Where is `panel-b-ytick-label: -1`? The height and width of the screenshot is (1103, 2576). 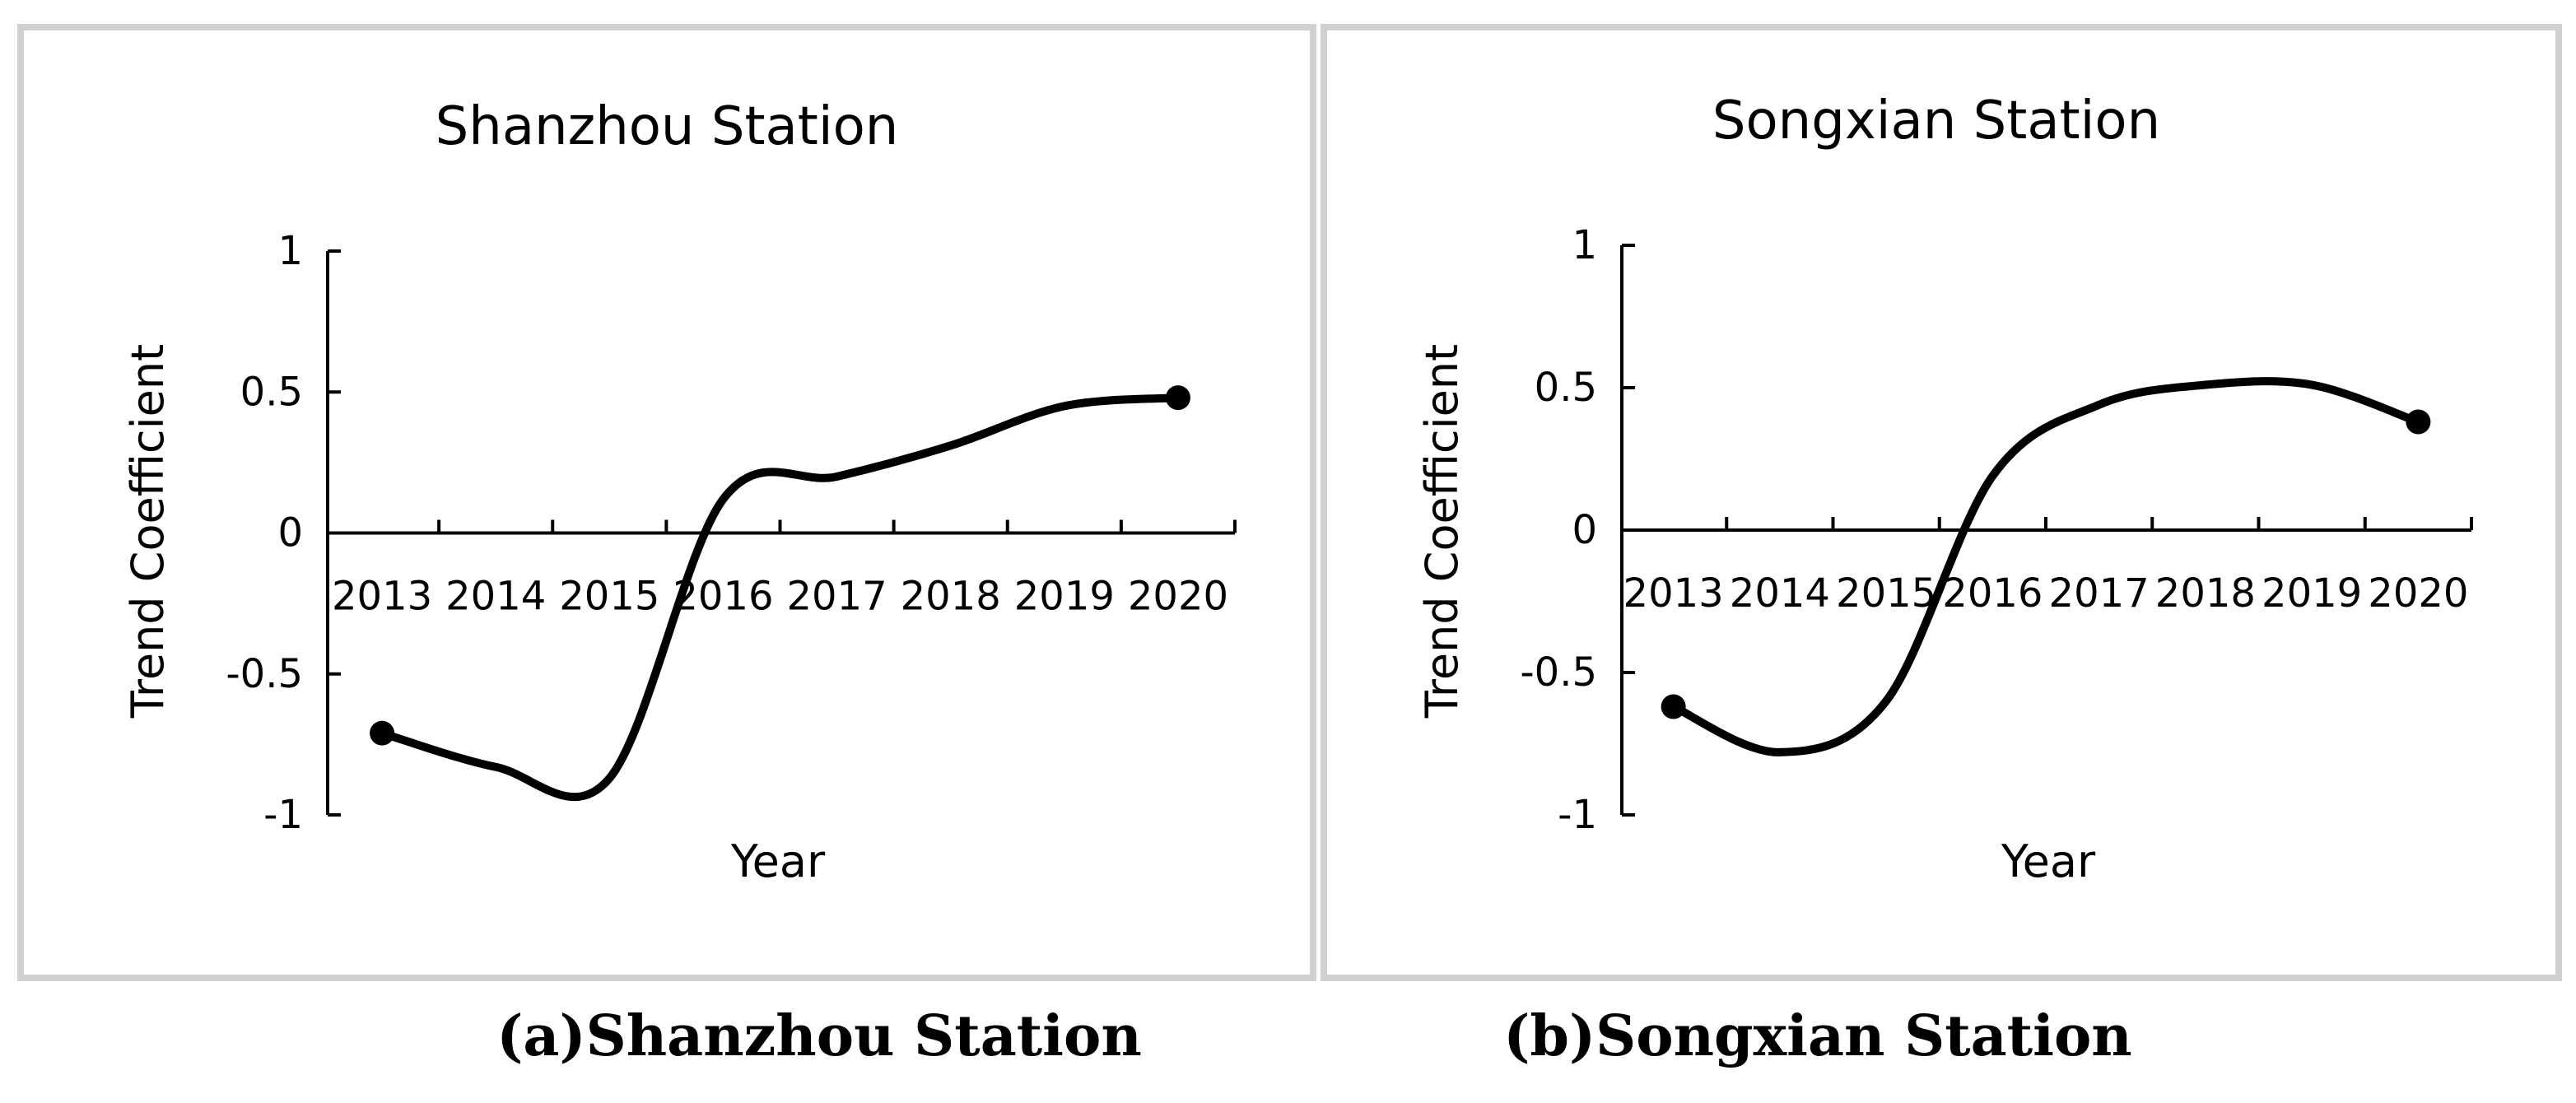
panel-b-ytick-label: -1 is located at coordinates (1577, 815).